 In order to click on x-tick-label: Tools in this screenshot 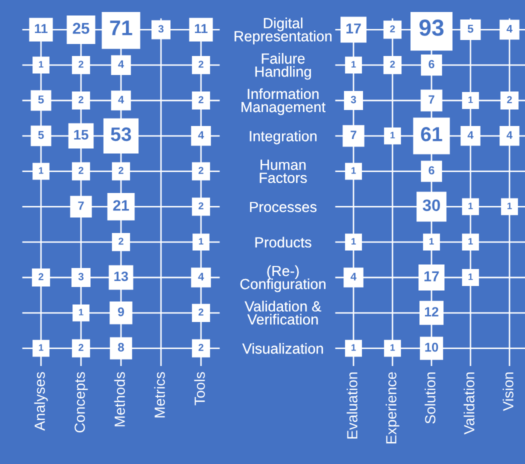, I will do `click(199, 389)`.